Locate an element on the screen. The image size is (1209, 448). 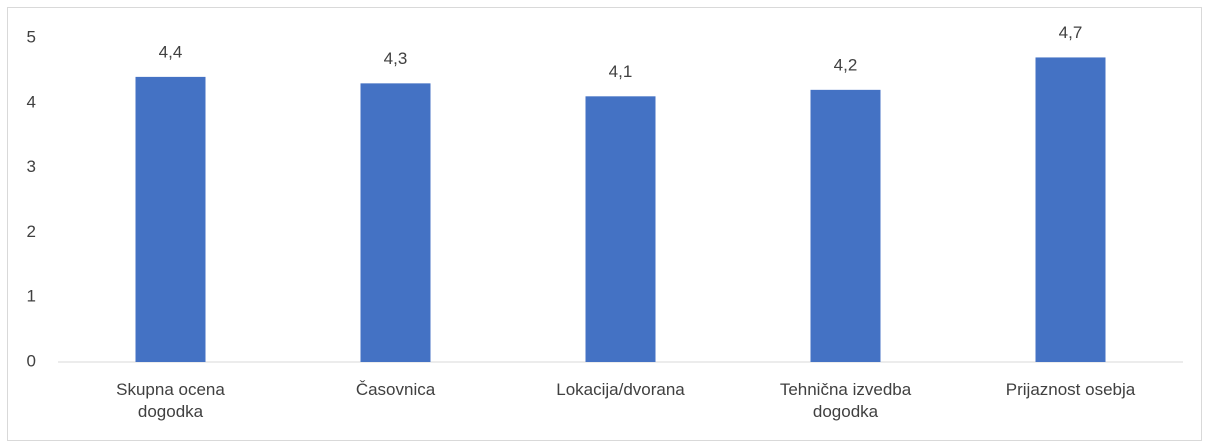
x-tick-label-box: Skupna ocena dogodka is located at coordinates (170, 400).